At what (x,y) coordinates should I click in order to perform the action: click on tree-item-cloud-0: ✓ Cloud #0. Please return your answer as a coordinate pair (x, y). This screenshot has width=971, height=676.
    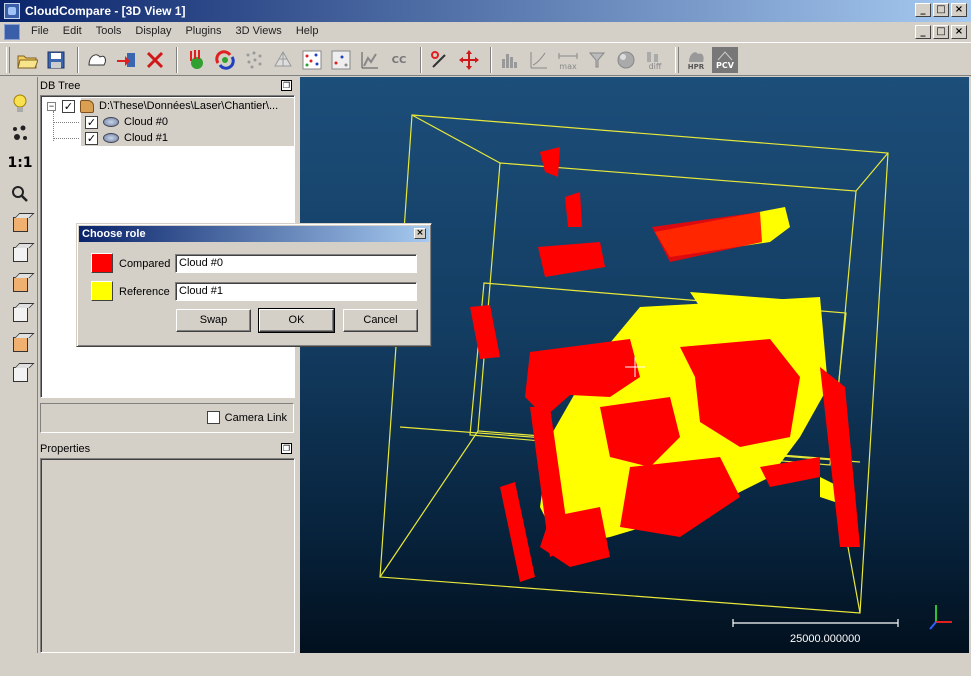
    Looking at the image, I should click on (126, 122).